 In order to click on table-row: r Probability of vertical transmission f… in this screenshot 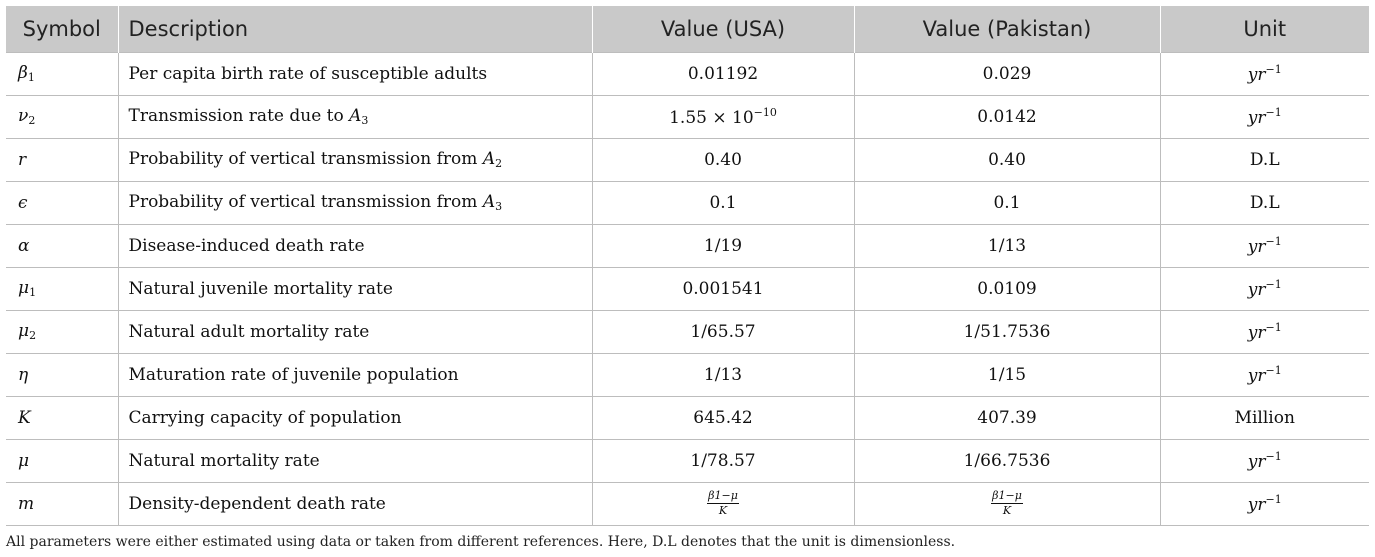, I will do `click(687, 160)`.